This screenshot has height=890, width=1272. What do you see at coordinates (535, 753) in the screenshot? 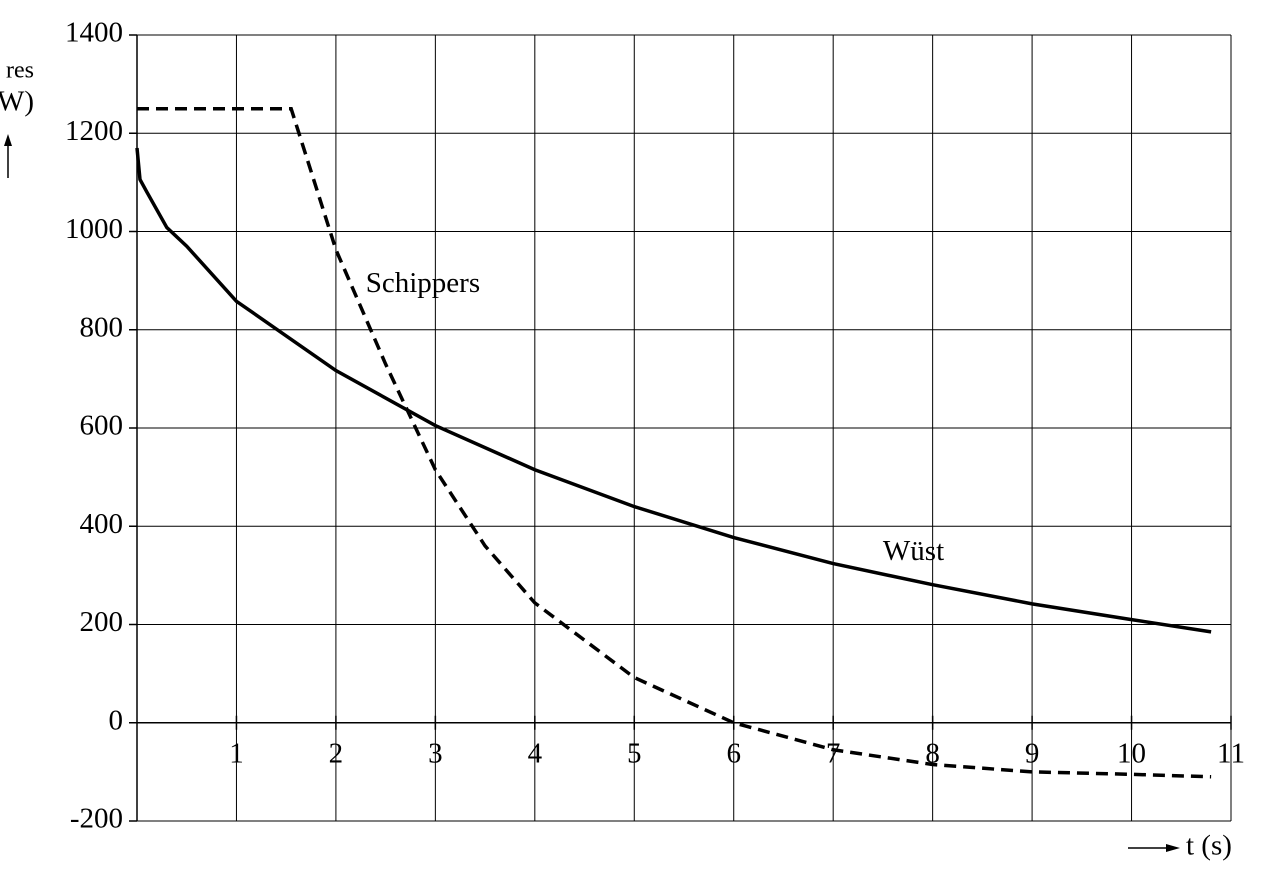
I see `x-tick-label: 4` at bounding box center [535, 753].